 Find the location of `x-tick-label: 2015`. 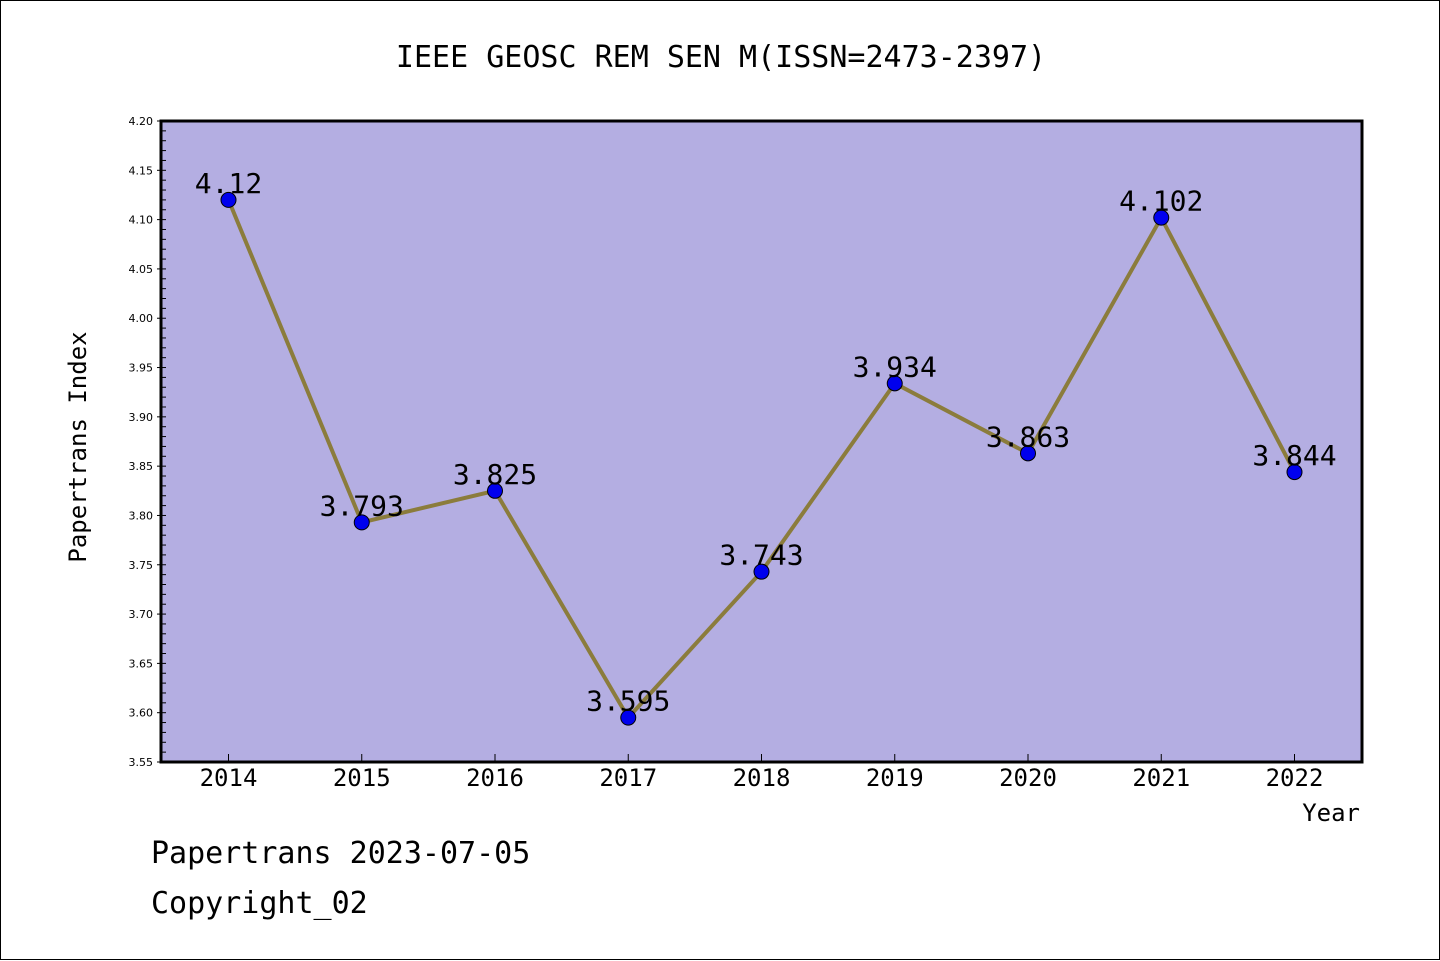

x-tick-label: 2015 is located at coordinates (362, 778).